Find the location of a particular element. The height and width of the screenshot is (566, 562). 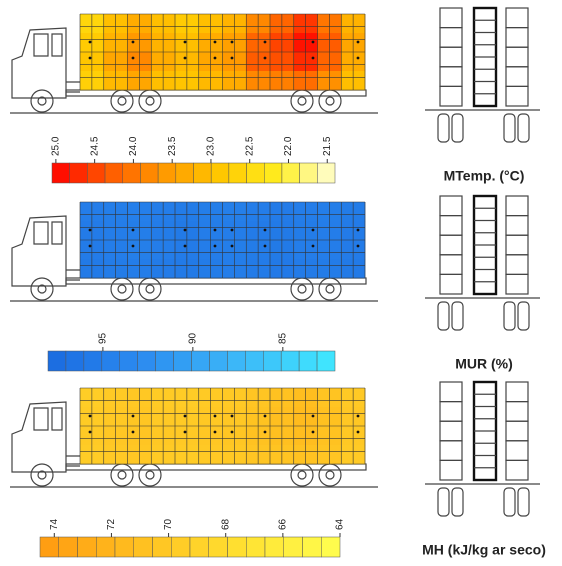

colorbar-tick-label: 95 is located at coordinates (103, 338).